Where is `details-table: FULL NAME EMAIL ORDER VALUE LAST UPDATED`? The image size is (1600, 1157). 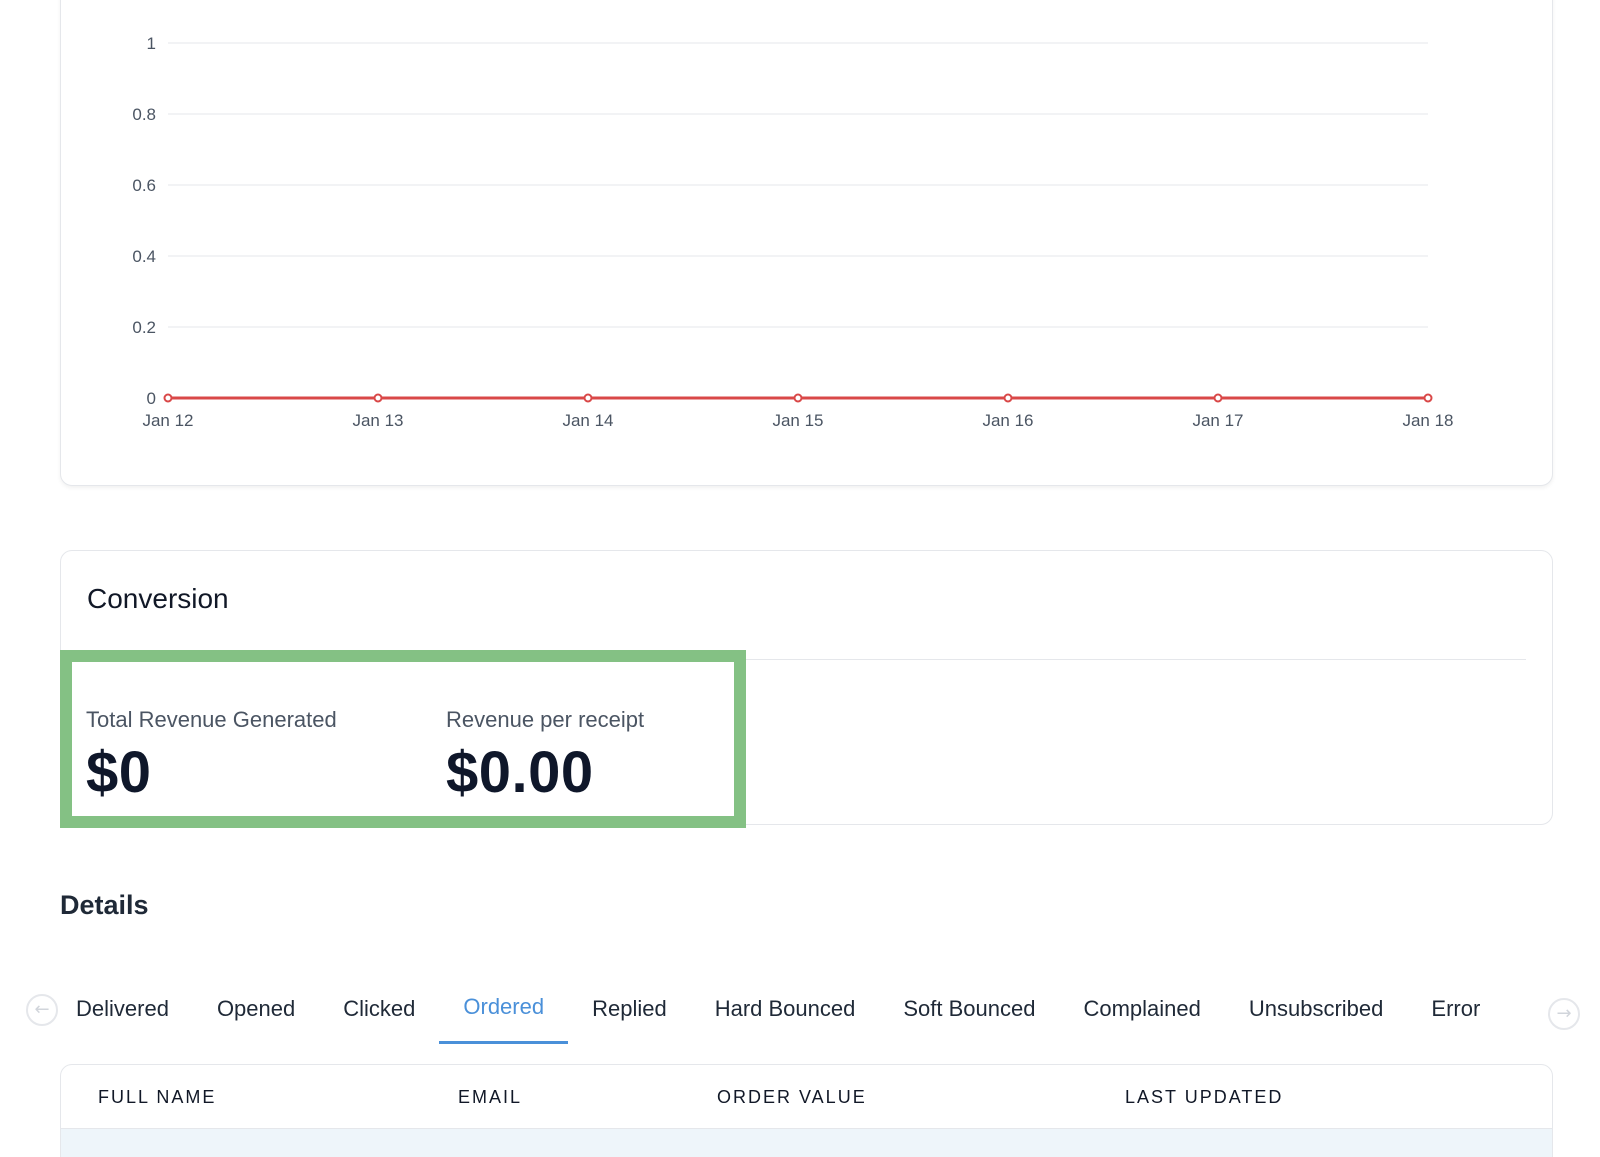 details-table: FULL NAME EMAIL ORDER VALUE LAST UPDATED is located at coordinates (806, 1110).